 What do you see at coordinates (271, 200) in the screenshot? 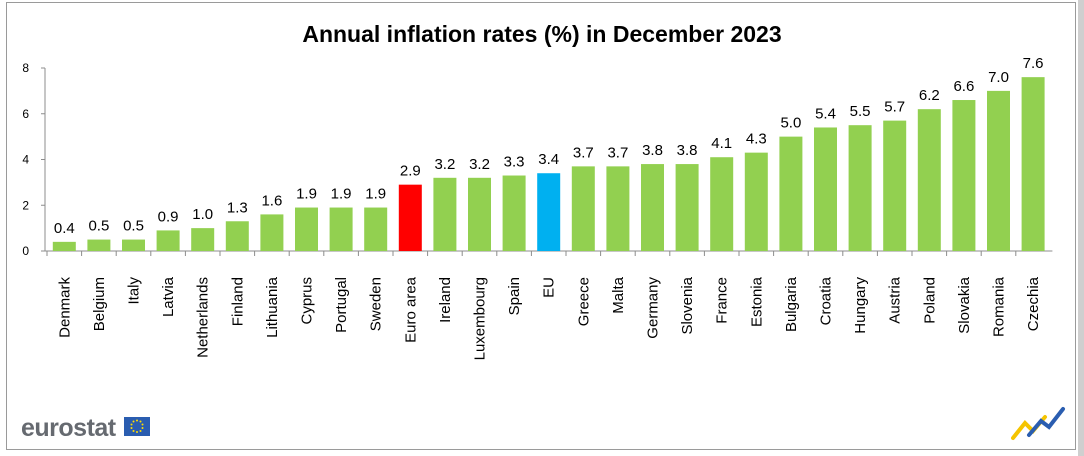
I see `value-label: 1.6` at bounding box center [271, 200].